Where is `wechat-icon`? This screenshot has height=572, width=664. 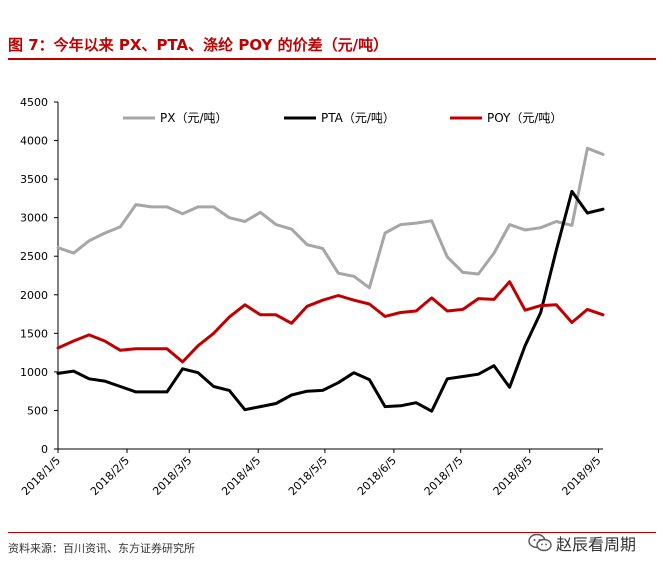 wechat-icon is located at coordinates (540, 542).